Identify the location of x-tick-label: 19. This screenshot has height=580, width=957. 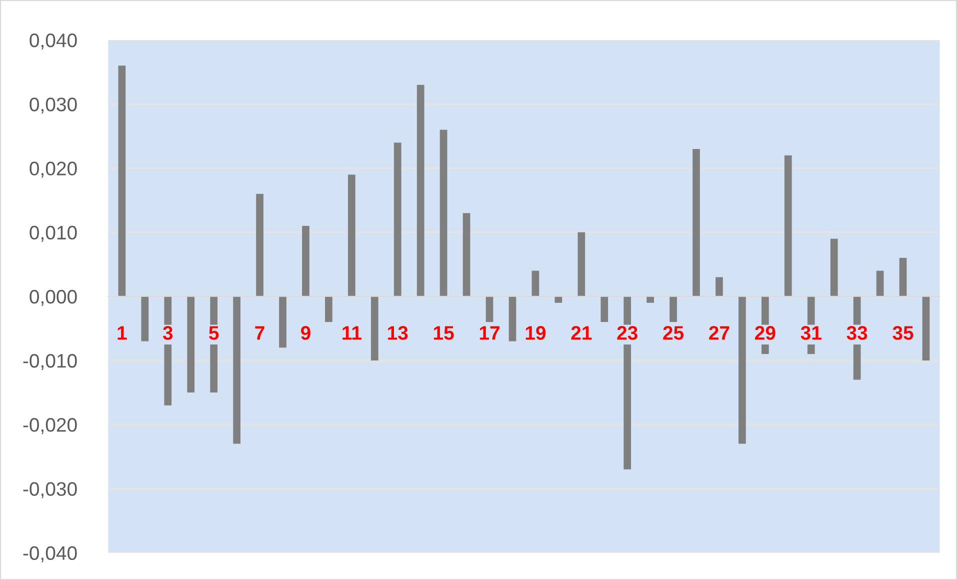
(536, 333).